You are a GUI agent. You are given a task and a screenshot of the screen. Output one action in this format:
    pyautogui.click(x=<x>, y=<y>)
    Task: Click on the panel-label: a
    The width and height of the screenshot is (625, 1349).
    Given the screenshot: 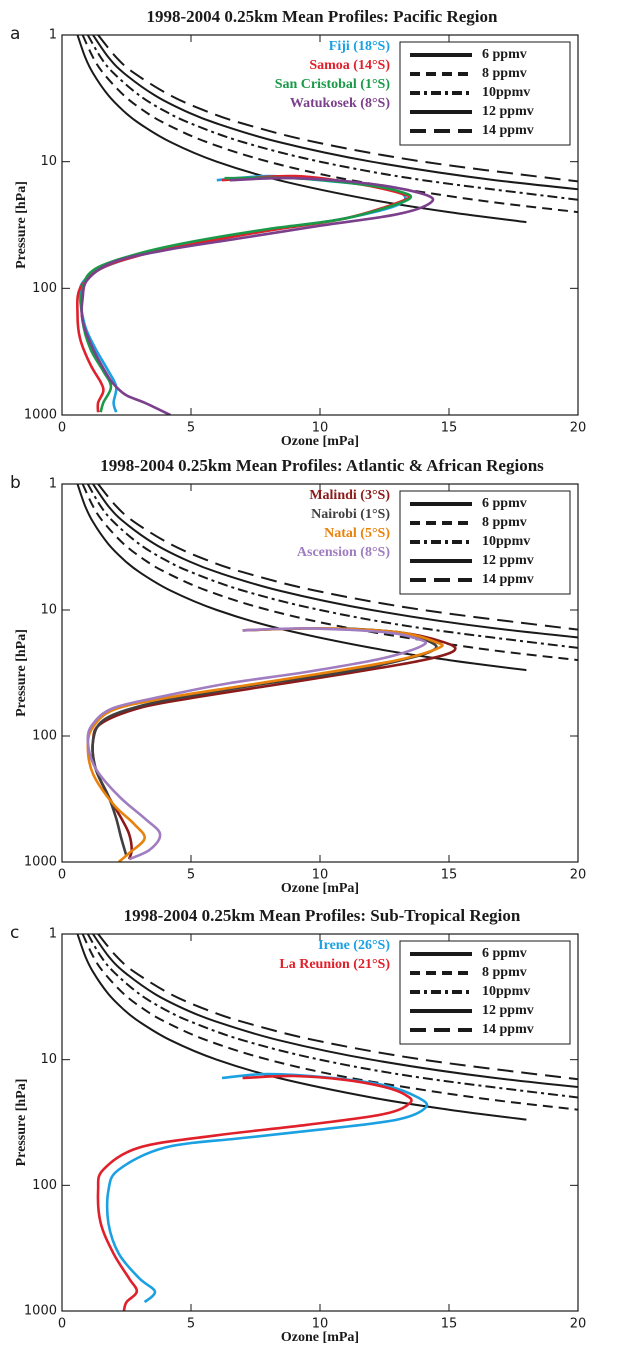 What is the action you would take?
    pyautogui.click(x=15, y=34)
    